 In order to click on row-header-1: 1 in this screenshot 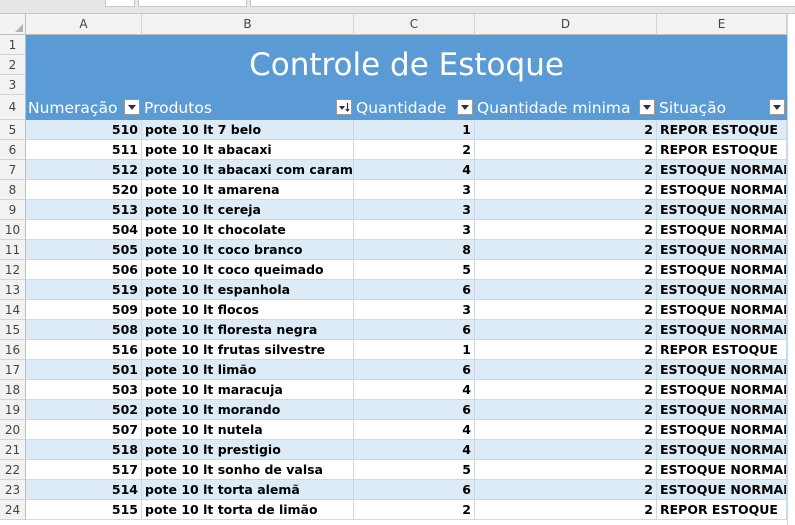, I will do `click(13, 45)`.